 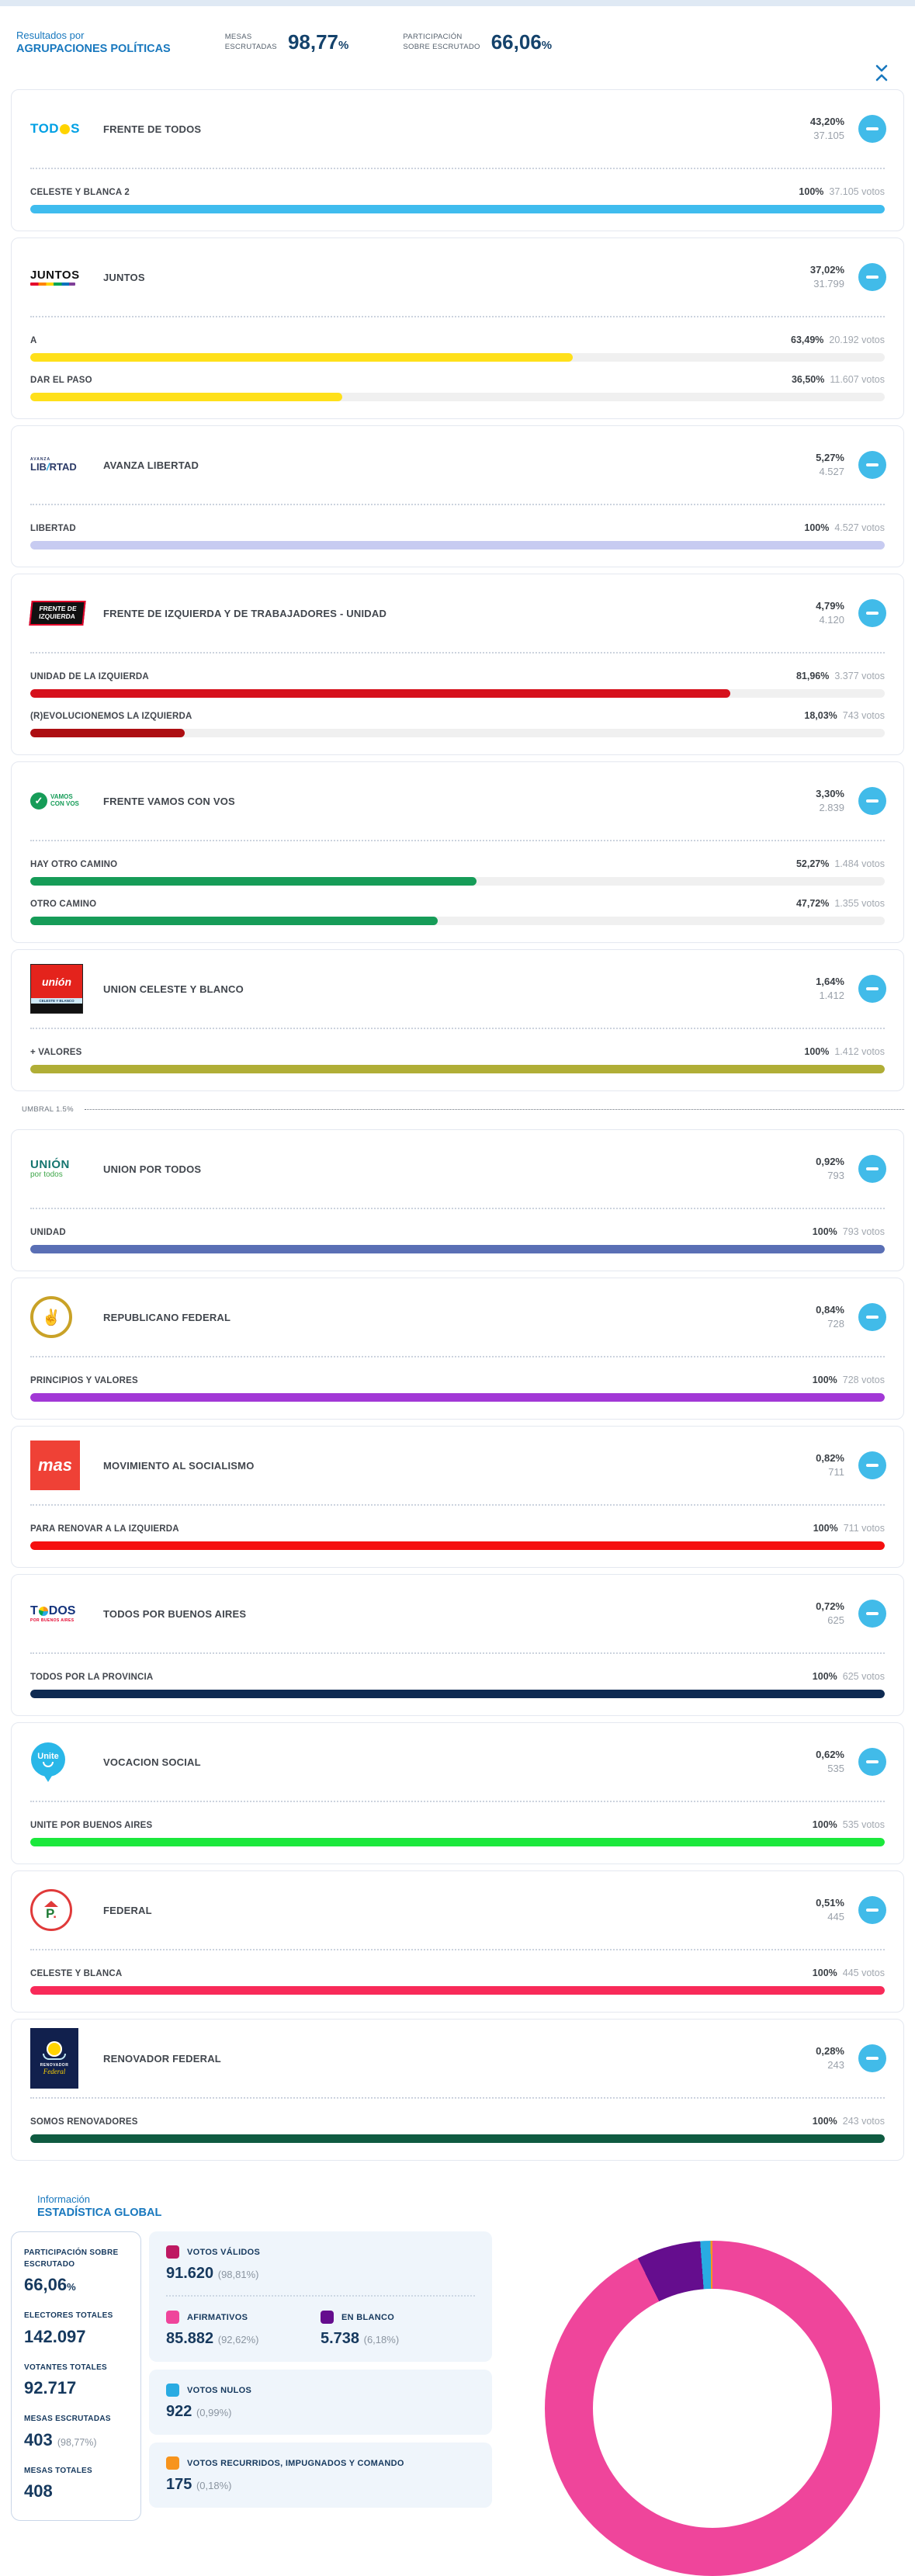 What do you see at coordinates (173, 989) in the screenshot?
I see `party-name: UNION CELESTE Y BLANCO` at bounding box center [173, 989].